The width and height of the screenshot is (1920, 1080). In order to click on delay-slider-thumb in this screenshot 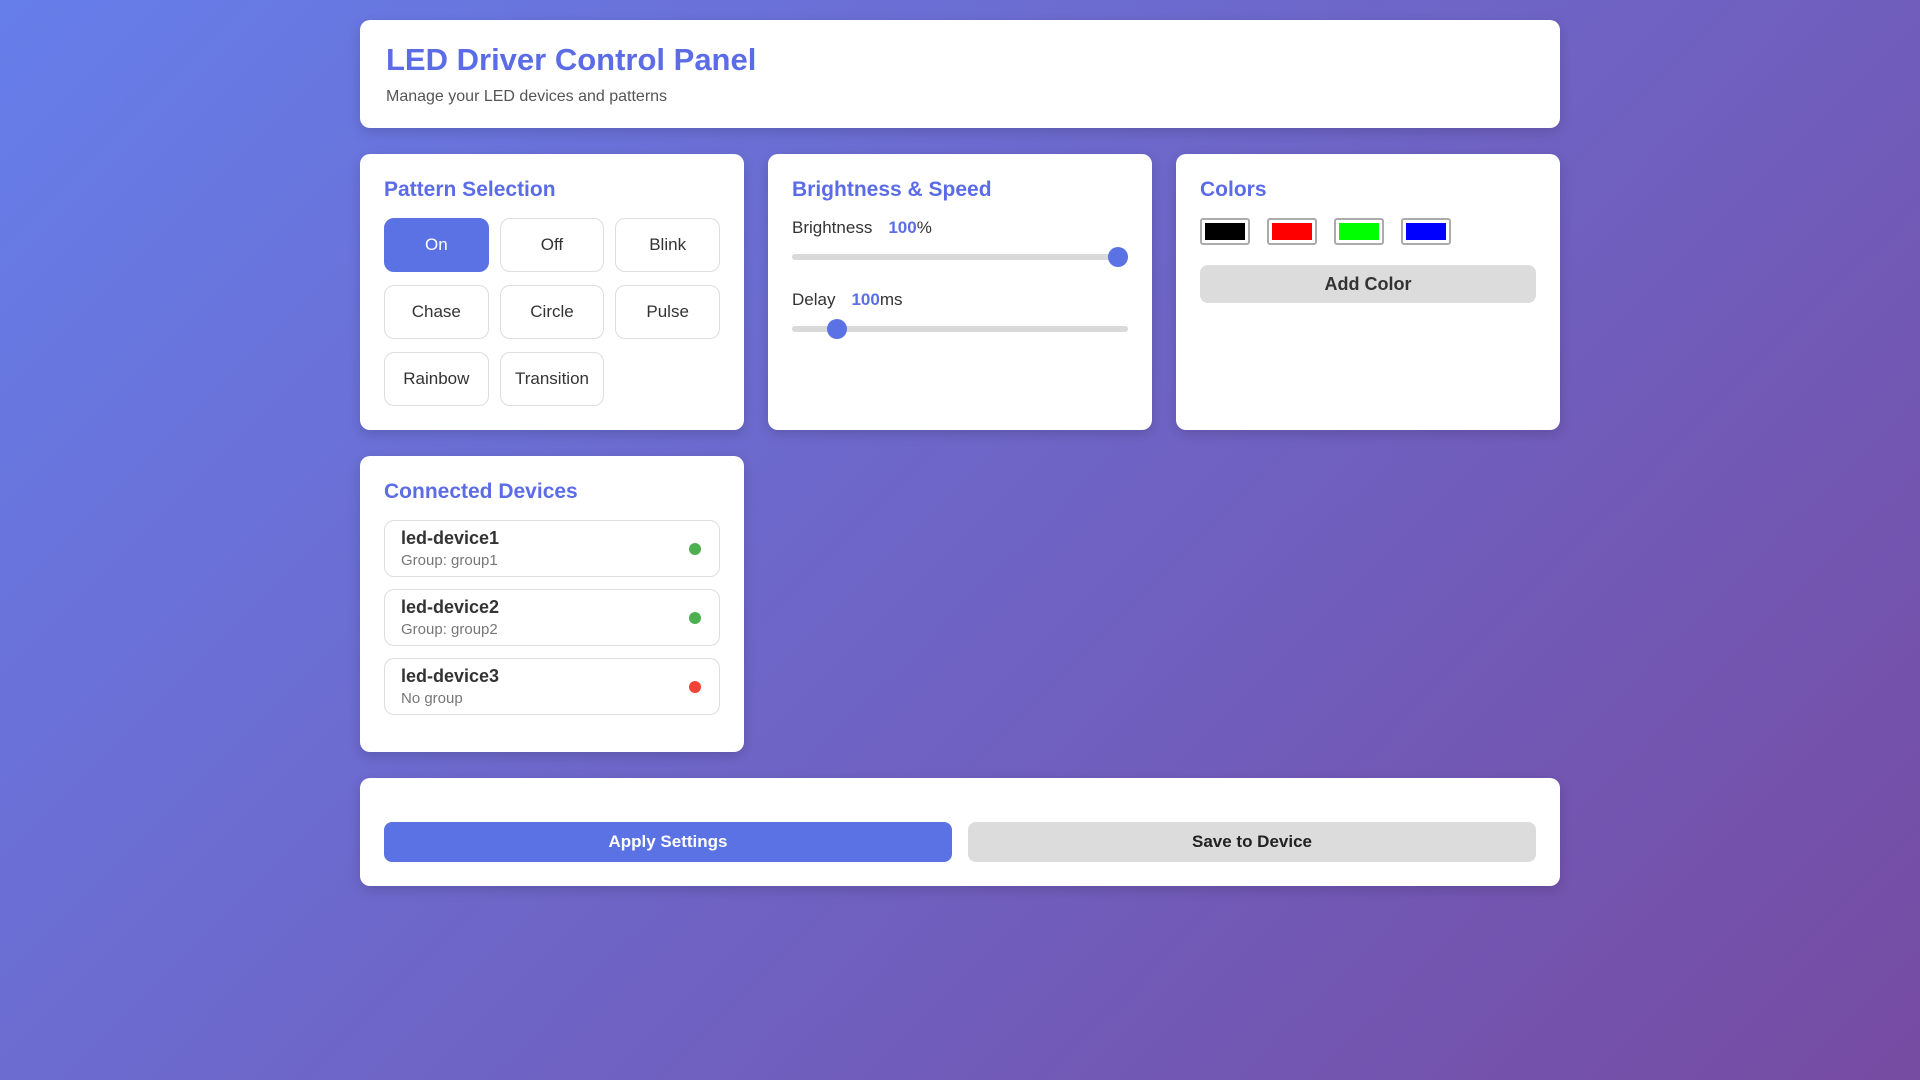, I will do `click(836, 329)`.